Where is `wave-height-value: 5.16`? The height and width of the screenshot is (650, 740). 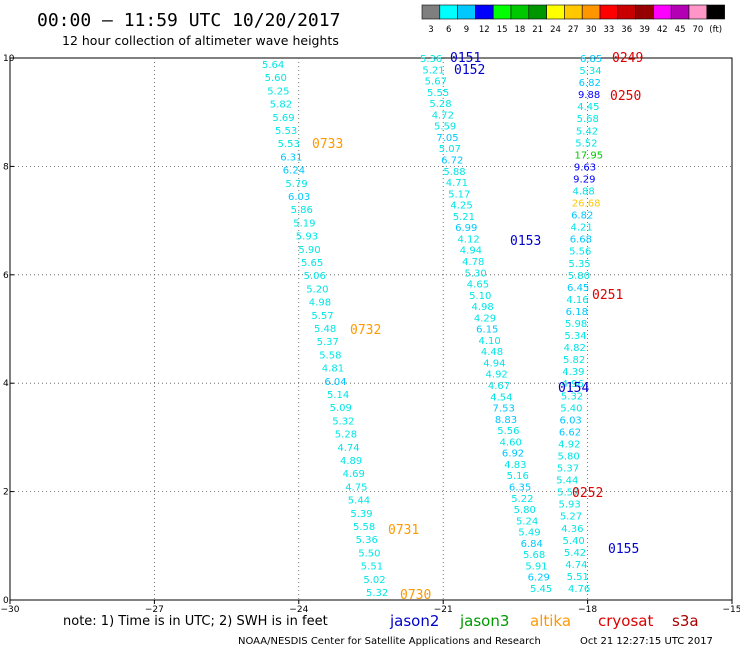
wave-height-value: 5.16 is located at coordinates (518, 476).